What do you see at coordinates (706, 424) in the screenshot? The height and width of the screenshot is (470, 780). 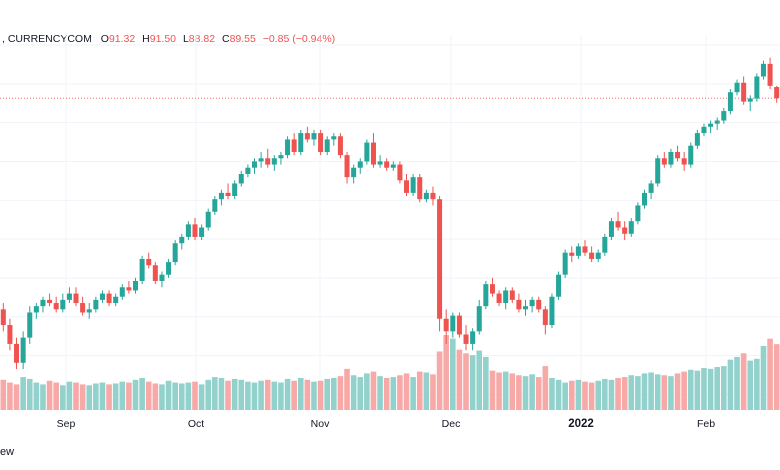 I see `x-axis-tick-label: Feb` at bounding box center [706, 424].